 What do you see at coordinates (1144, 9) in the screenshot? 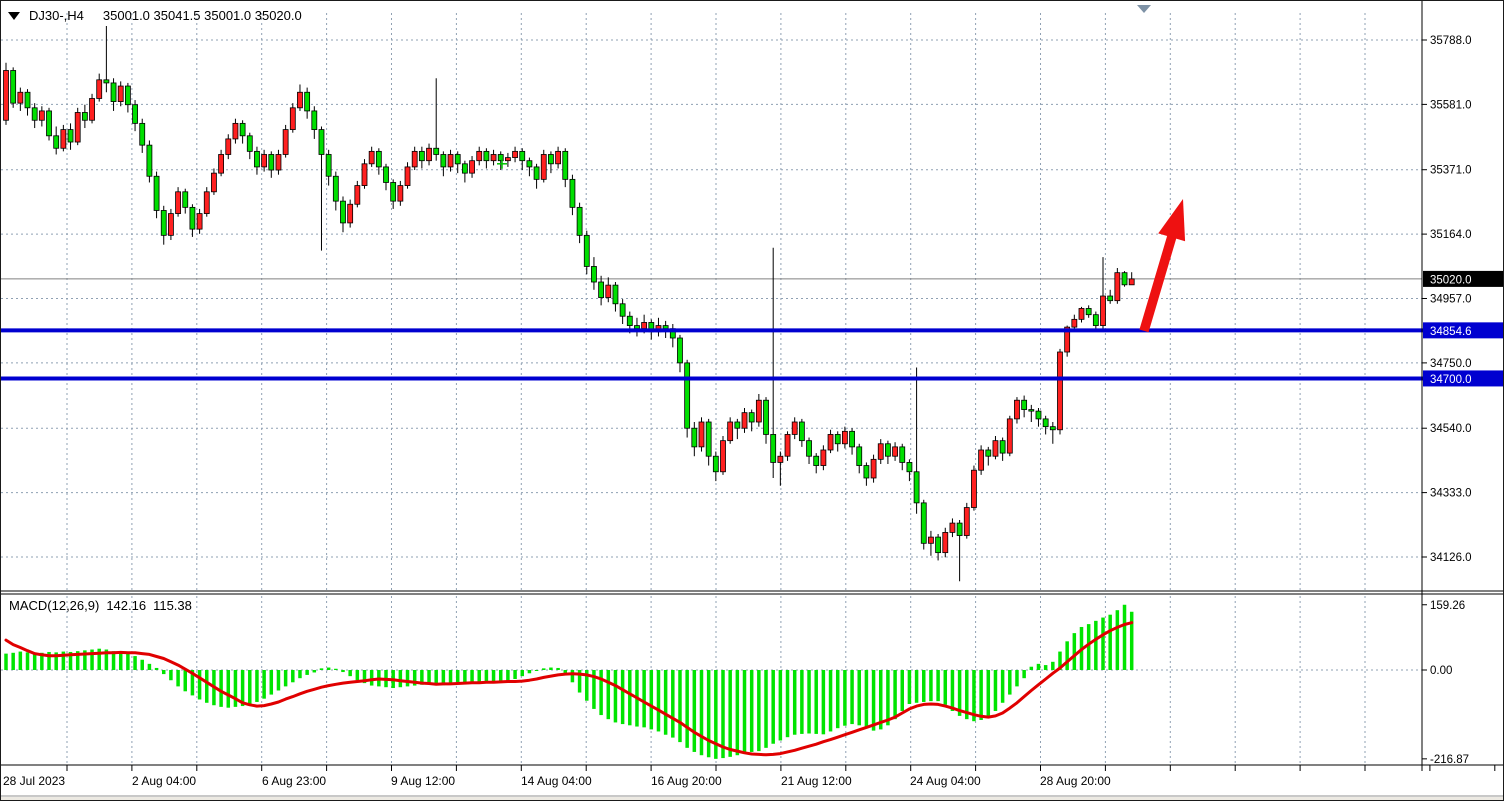
I see `chart-shift-icon` at bounding box center [1144, 9].